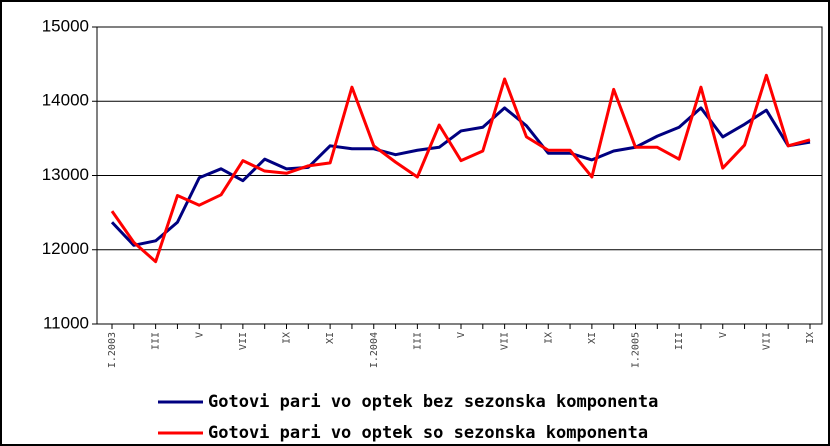 This screenshot has width=830, height=446. Describe the element at coordinates (65, 25) in the screenshot. I see `y-tick-label: 15000` at that location.